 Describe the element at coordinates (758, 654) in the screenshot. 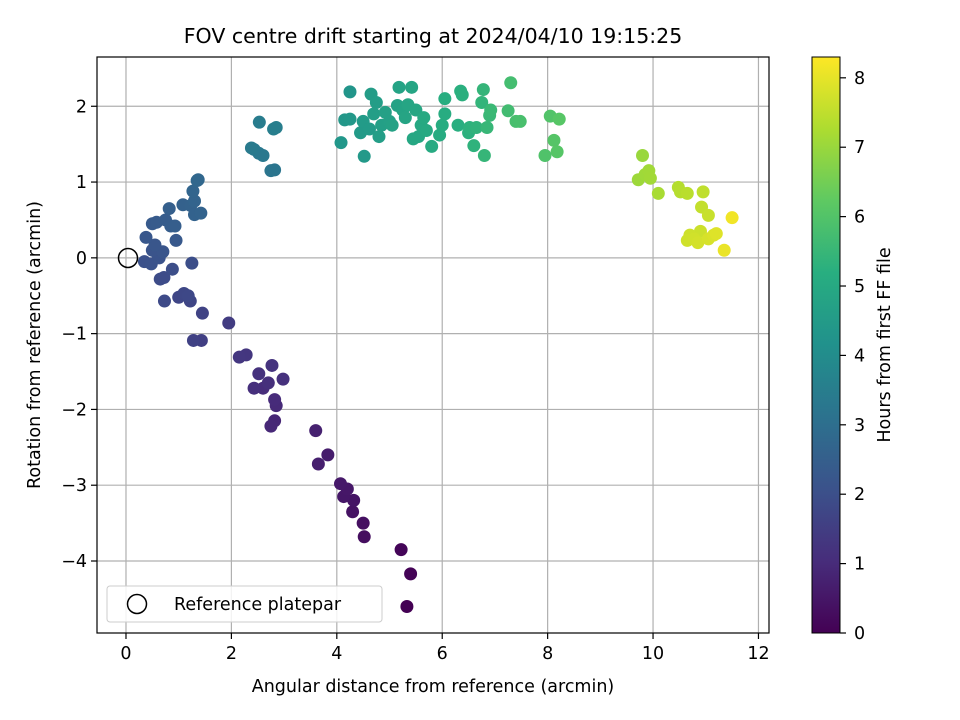

I see `x-tick-label: 12` at that location.